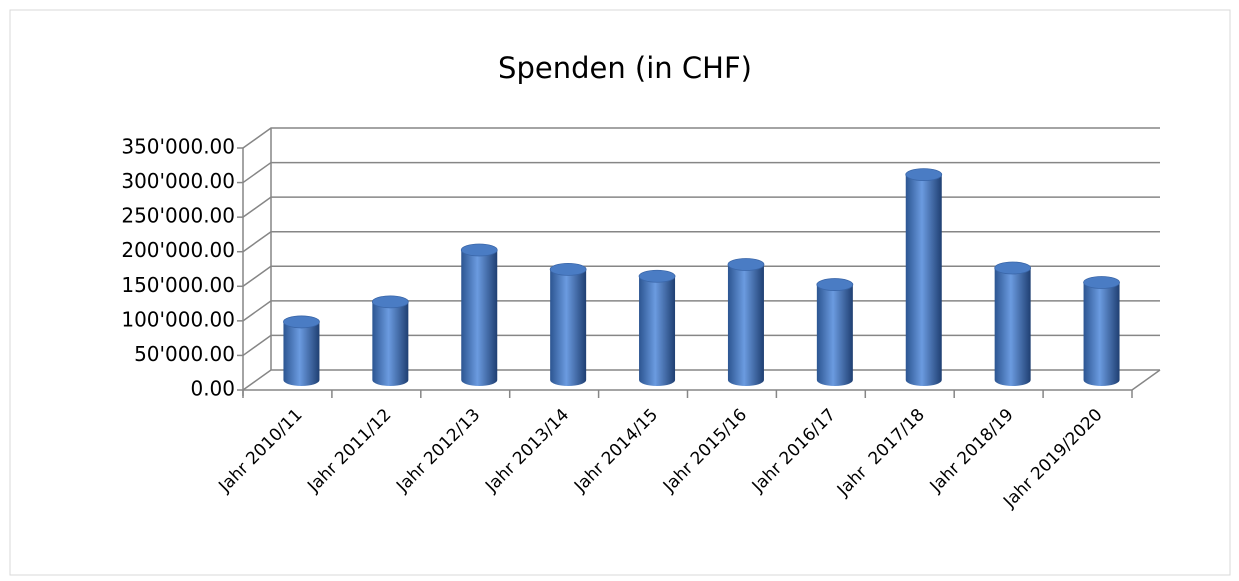 The width and height of the screenshot is (1239, 581). I want to click on y-tick-label: 350'000.00, so click(178, 147).